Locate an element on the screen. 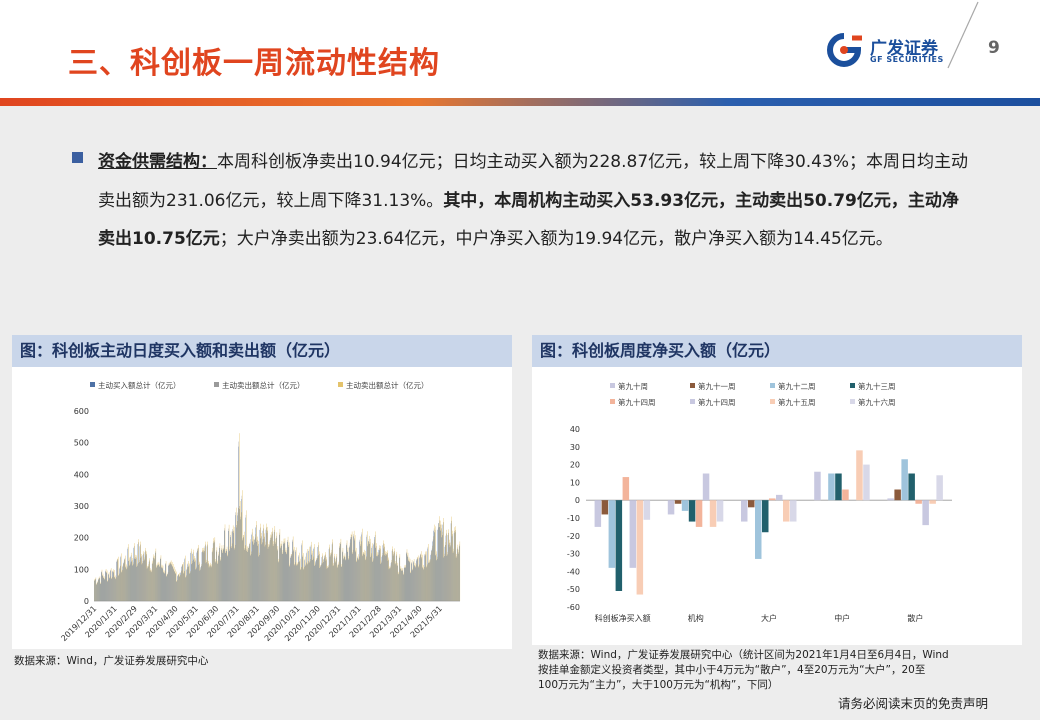 The image size is (1040, 720). y-tick-label: -20 is located at coordinates (573, 536).